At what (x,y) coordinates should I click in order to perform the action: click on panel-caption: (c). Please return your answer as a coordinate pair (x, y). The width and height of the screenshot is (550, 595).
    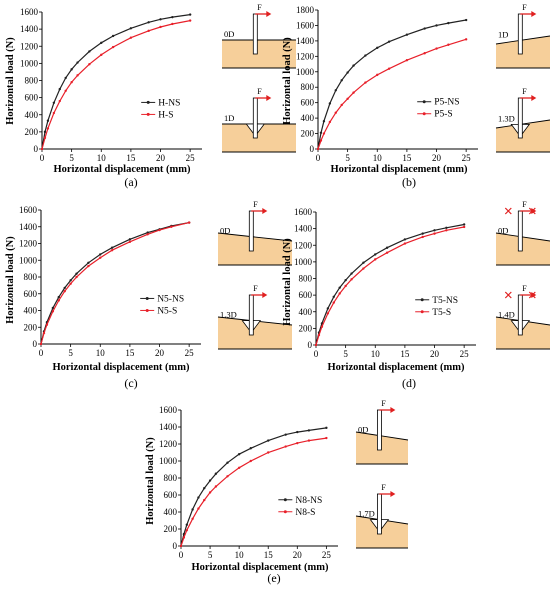
    Looking at the image, I should click on (130, 383).